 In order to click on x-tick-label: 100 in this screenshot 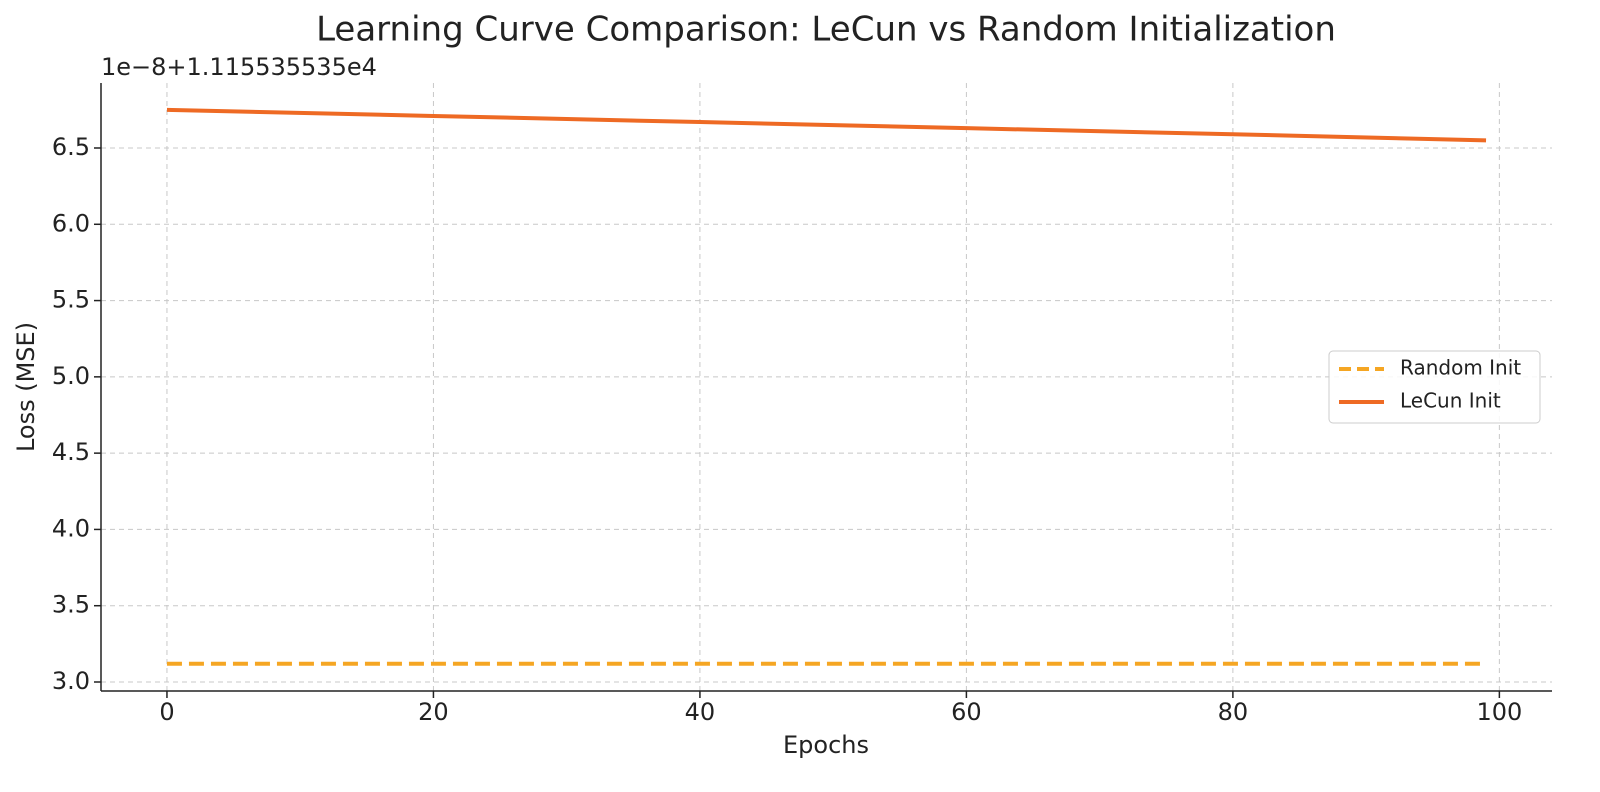, I will do `click(1499, 712)`.